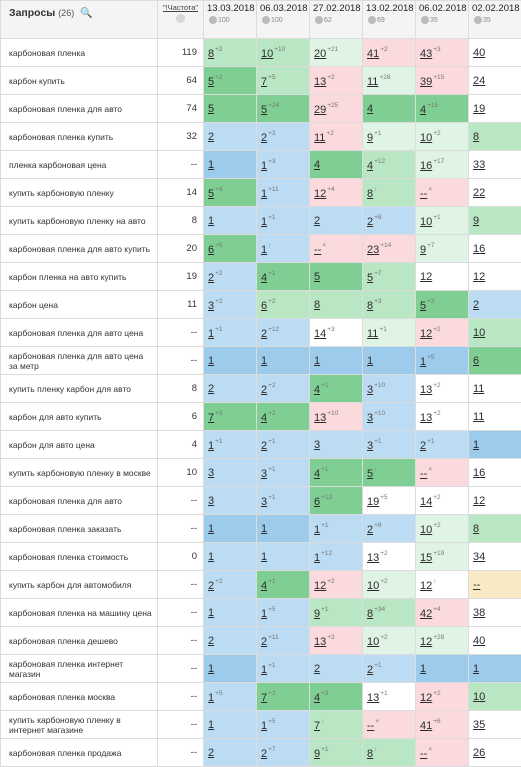 The height and width of the screenshot is (767, 521). Describe the element at coordinates (79, 20) in the screenshot. I see `queries-header: Запросы (26) 🔍` at that location.